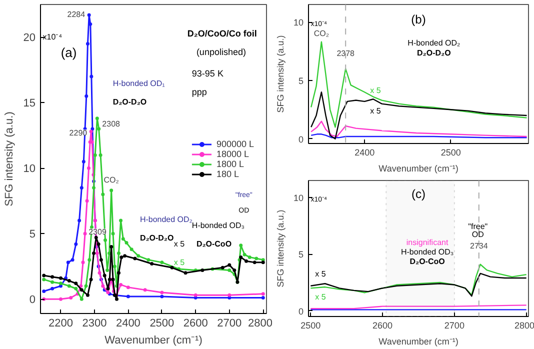  What do you see at coordinates (427, 243) in the screenshot?
I see `annotation: insignificant` at bounding box center [427, 243].